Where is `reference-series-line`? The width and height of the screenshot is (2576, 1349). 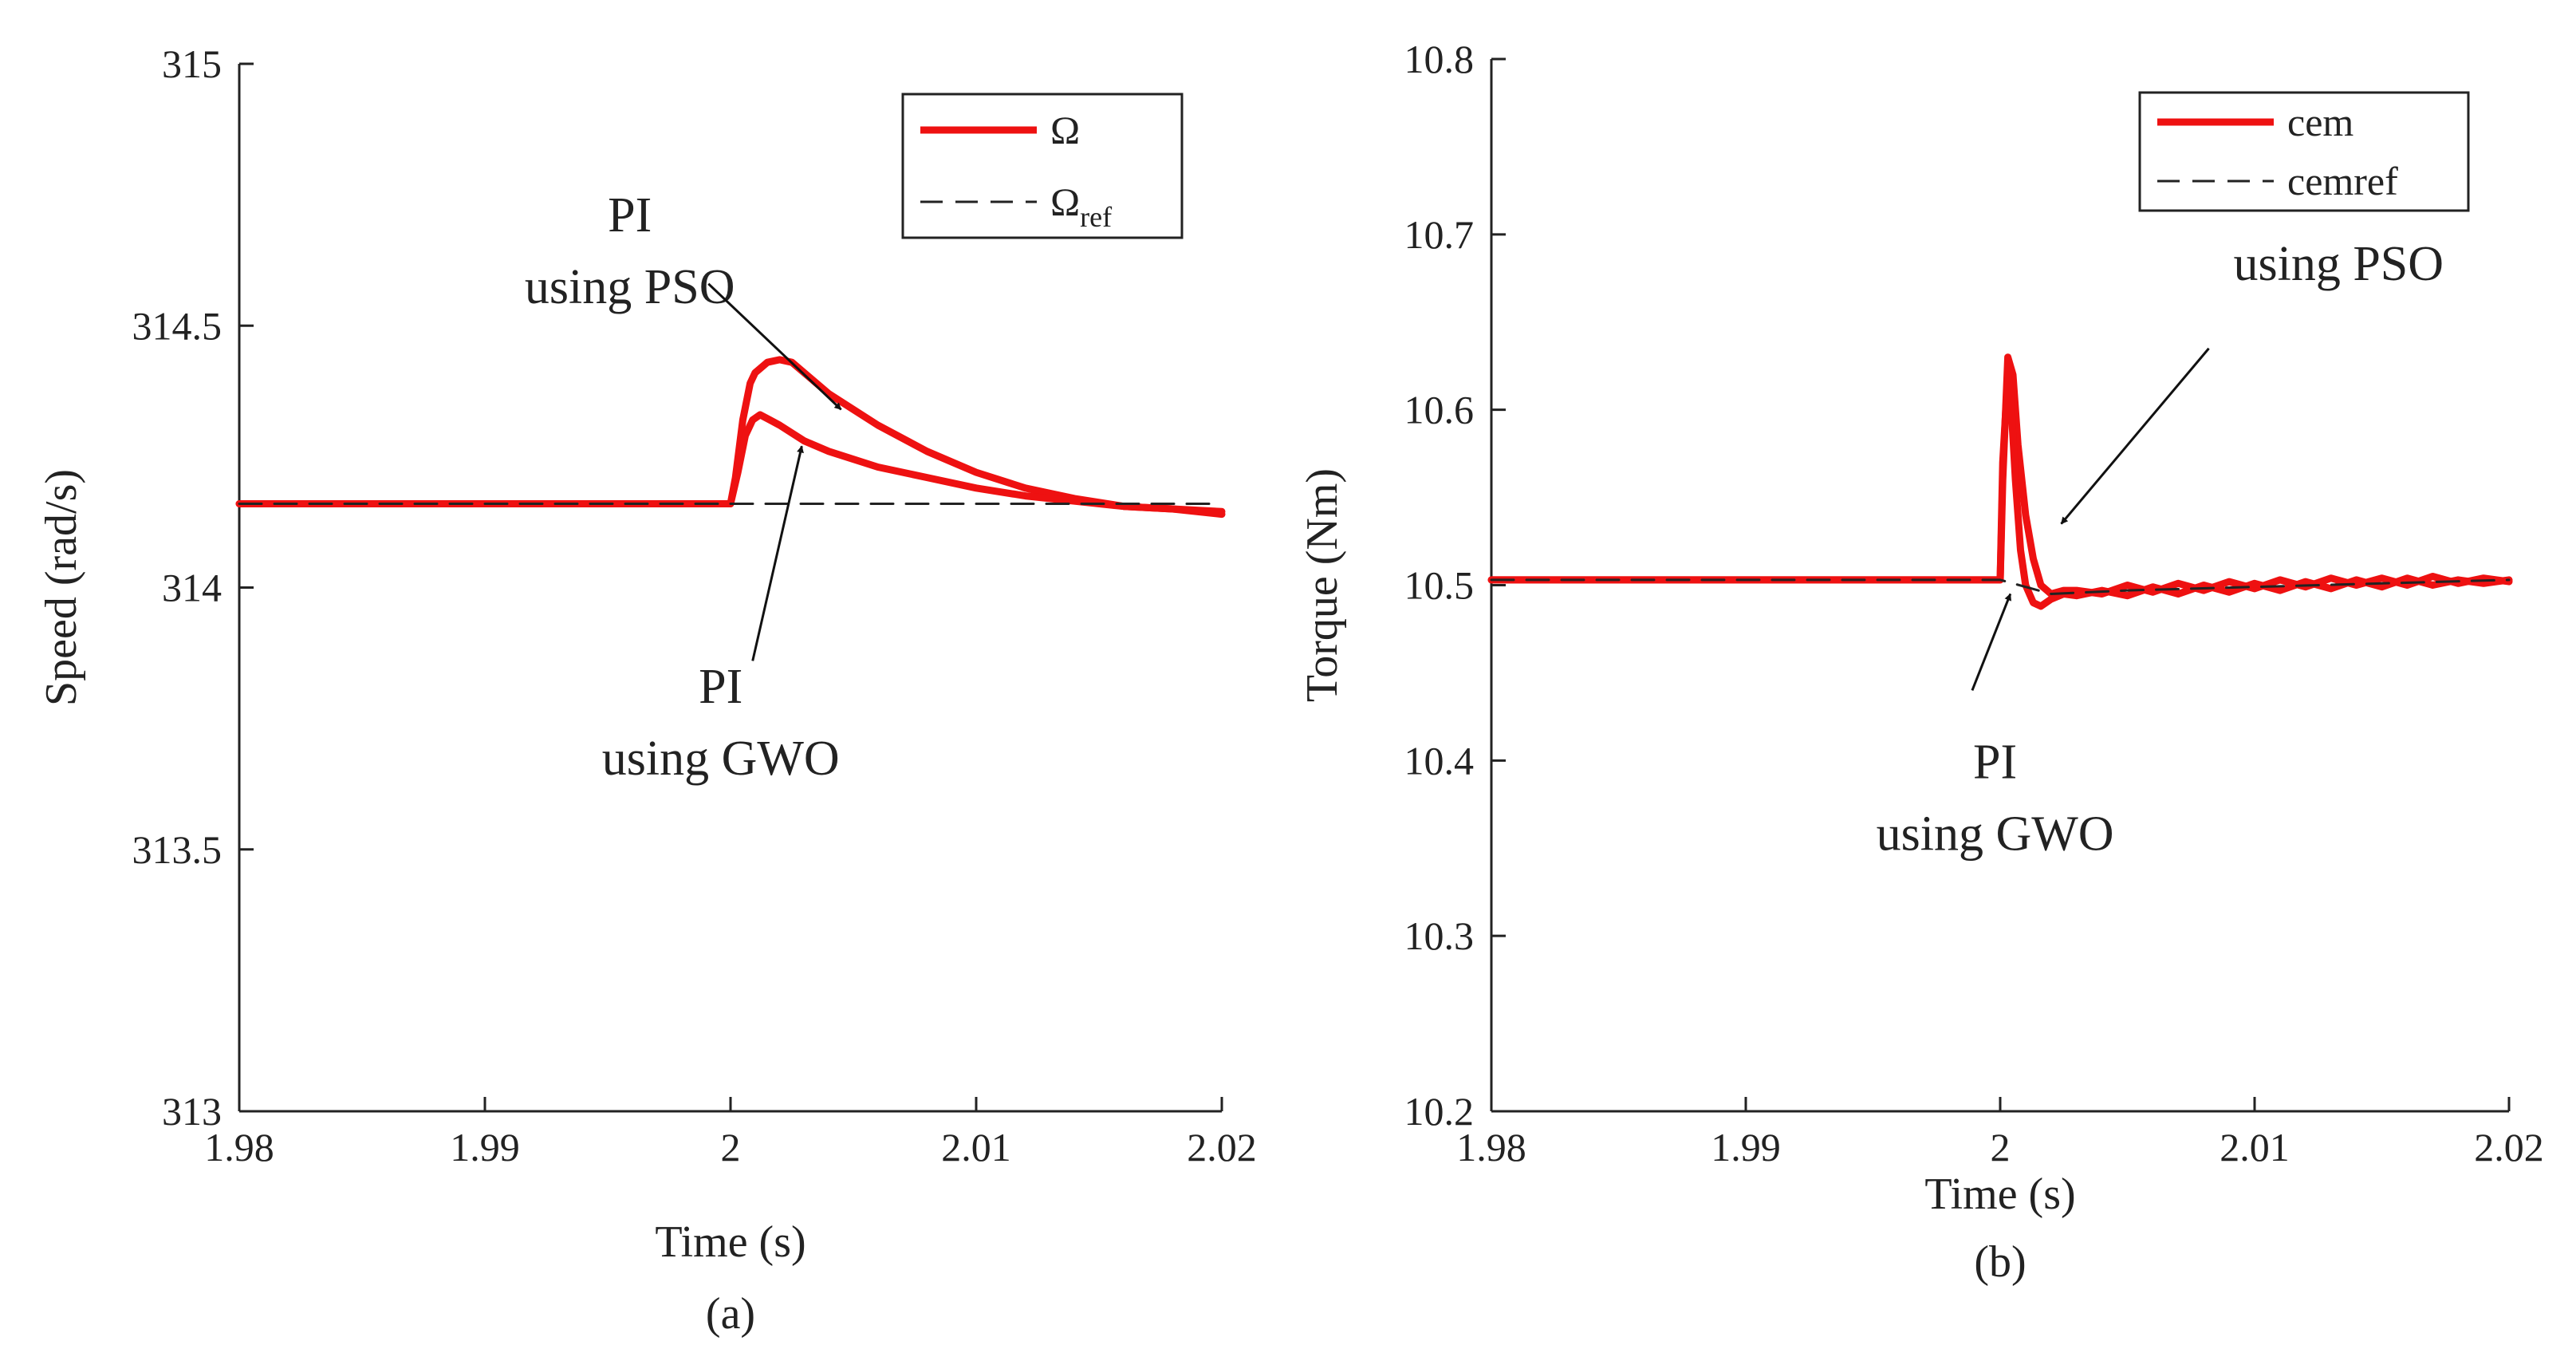 reference-series-line is located at coordinates (2000, 586).